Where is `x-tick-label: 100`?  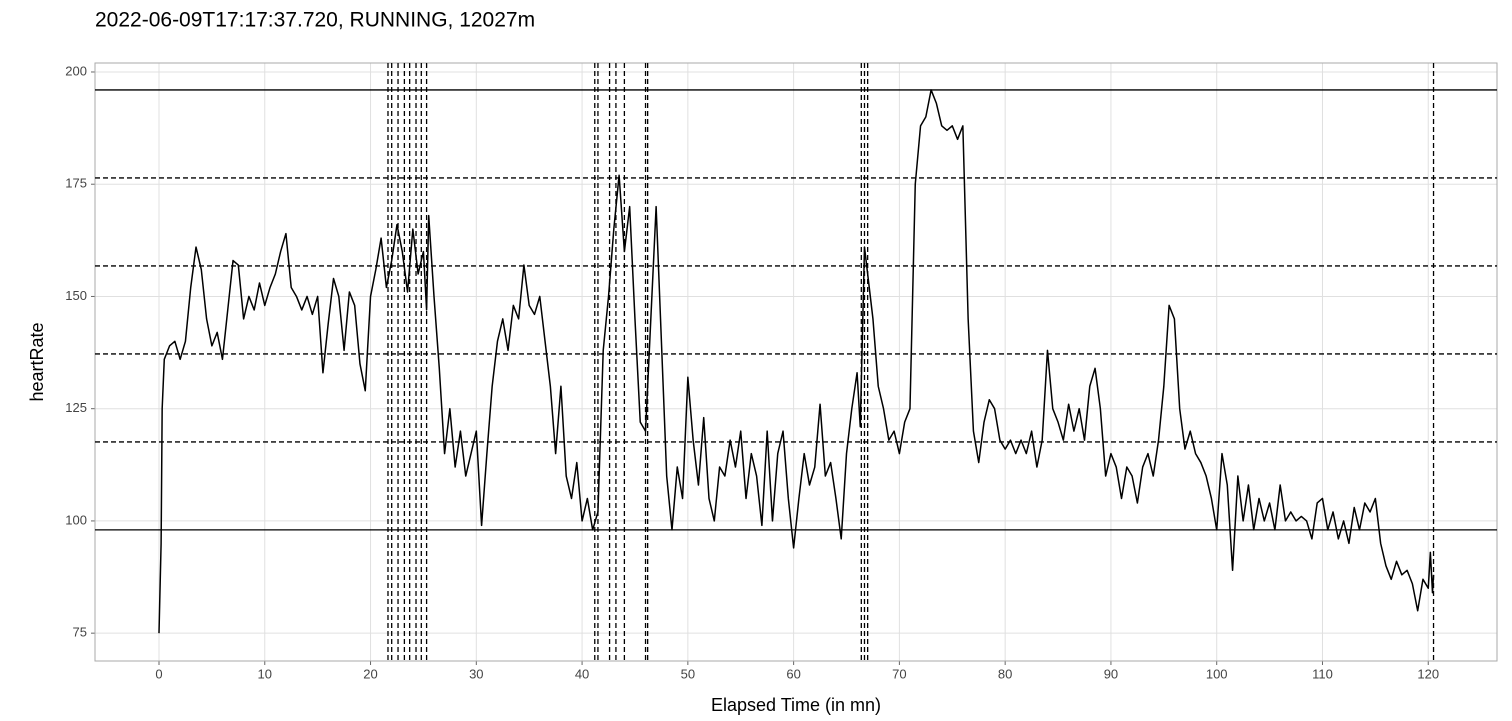
x-tick-label: 100 is located at coordinates (1217, 673).